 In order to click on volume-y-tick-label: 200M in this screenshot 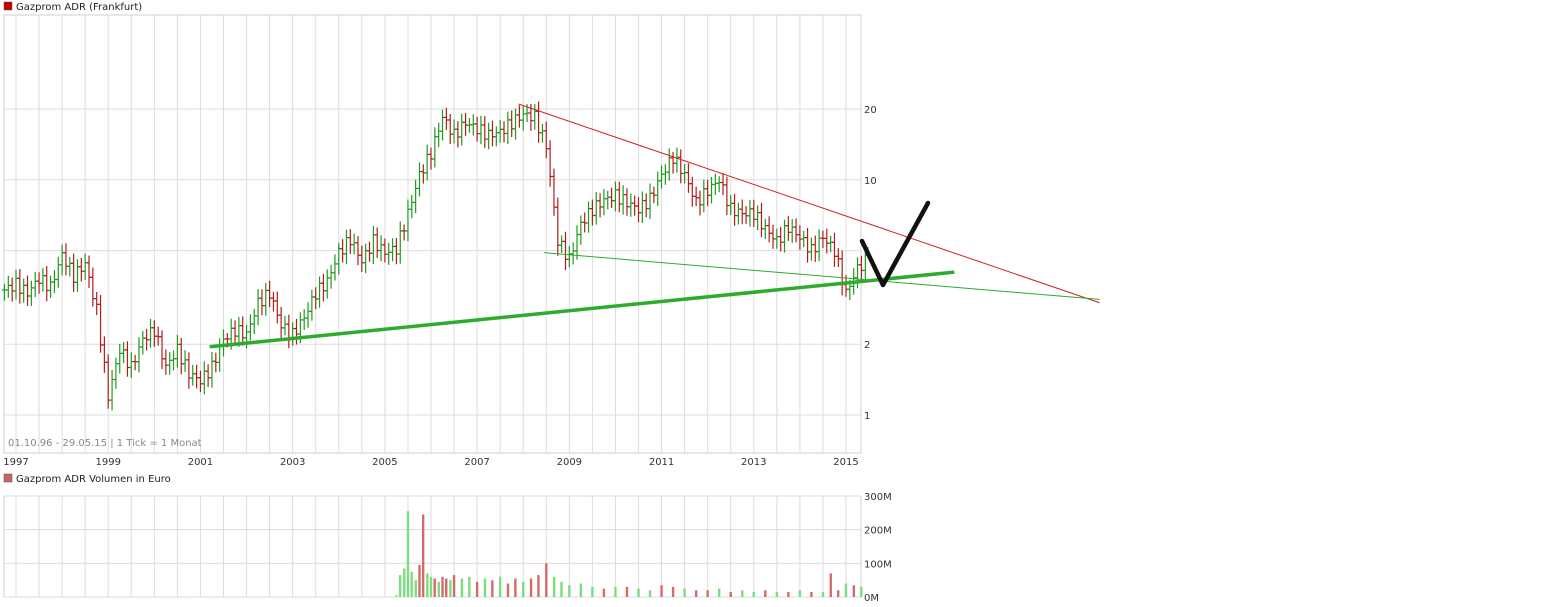, I will do `click(878, 531)`.